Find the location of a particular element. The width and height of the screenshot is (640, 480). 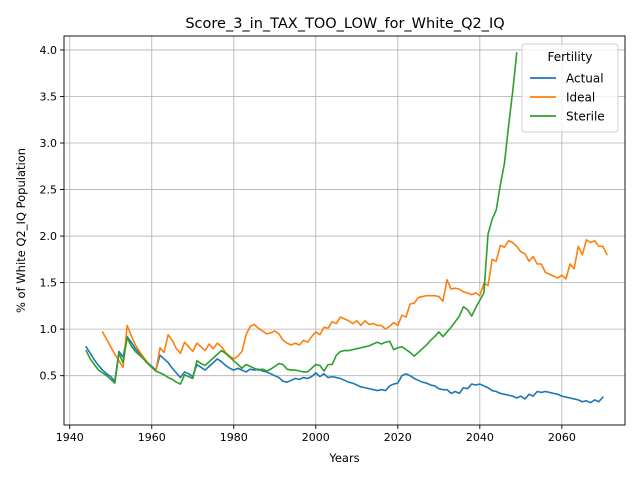

legend: Fertility Actual Ideal Sterile is located at coordinates (570, 88).